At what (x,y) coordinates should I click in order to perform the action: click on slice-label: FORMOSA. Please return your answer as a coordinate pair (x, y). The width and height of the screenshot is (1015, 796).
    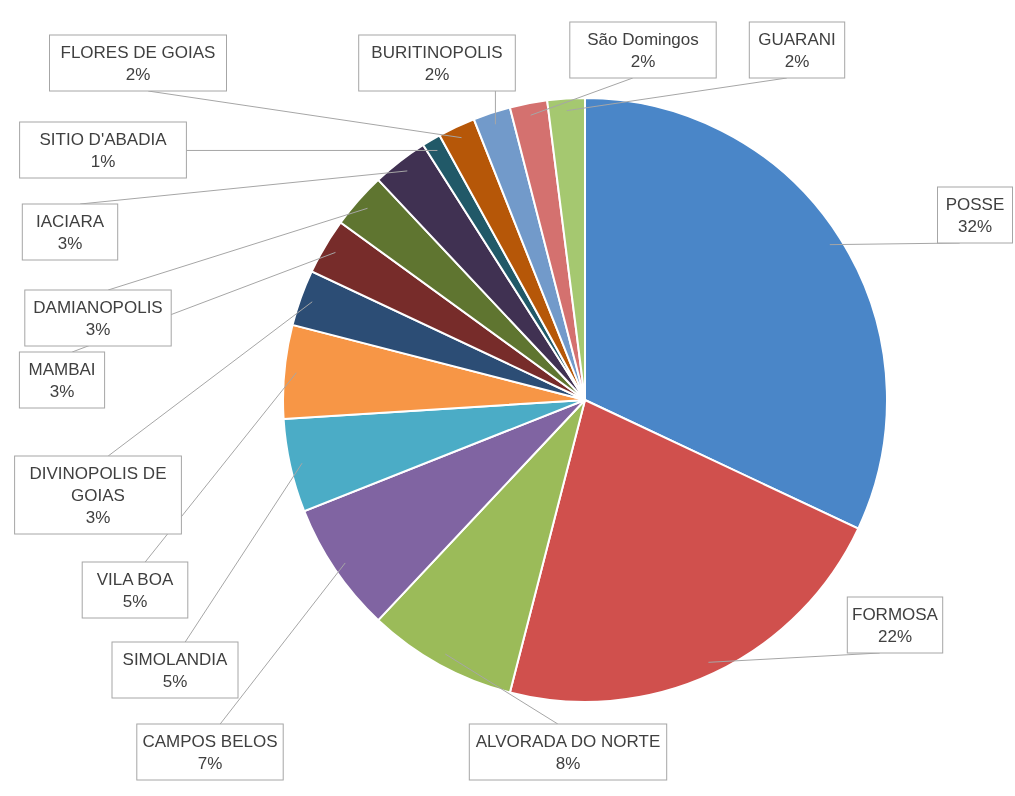
    Looking at the image, I should click on (895, 614).